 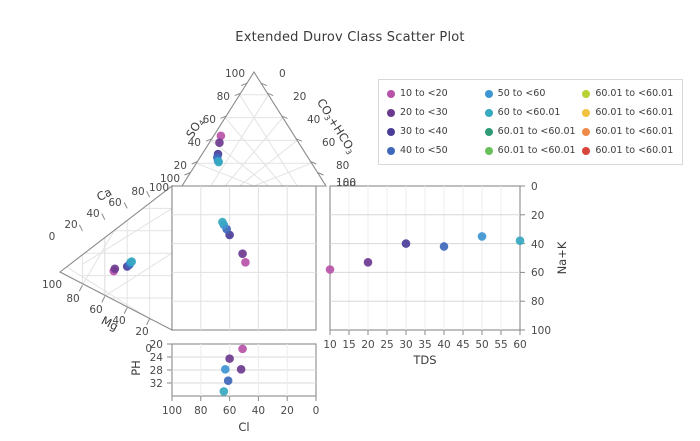 I want to click on cl-tick-40: 40, so click(x=258, y=411).